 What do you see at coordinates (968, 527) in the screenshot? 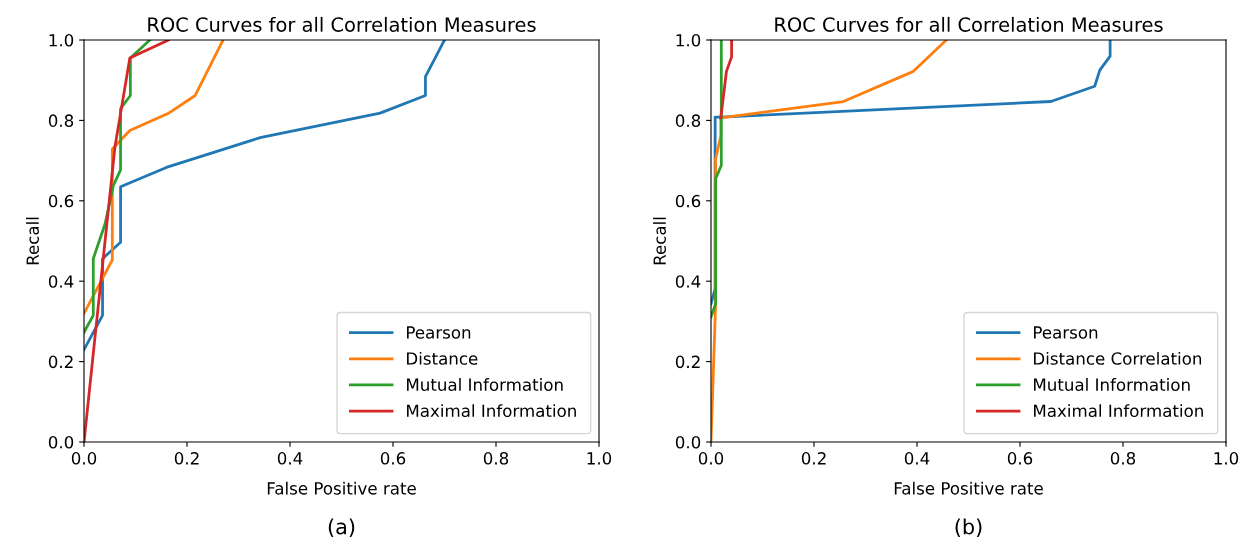
I see `text: (b)` at bounding box center [968, 527].